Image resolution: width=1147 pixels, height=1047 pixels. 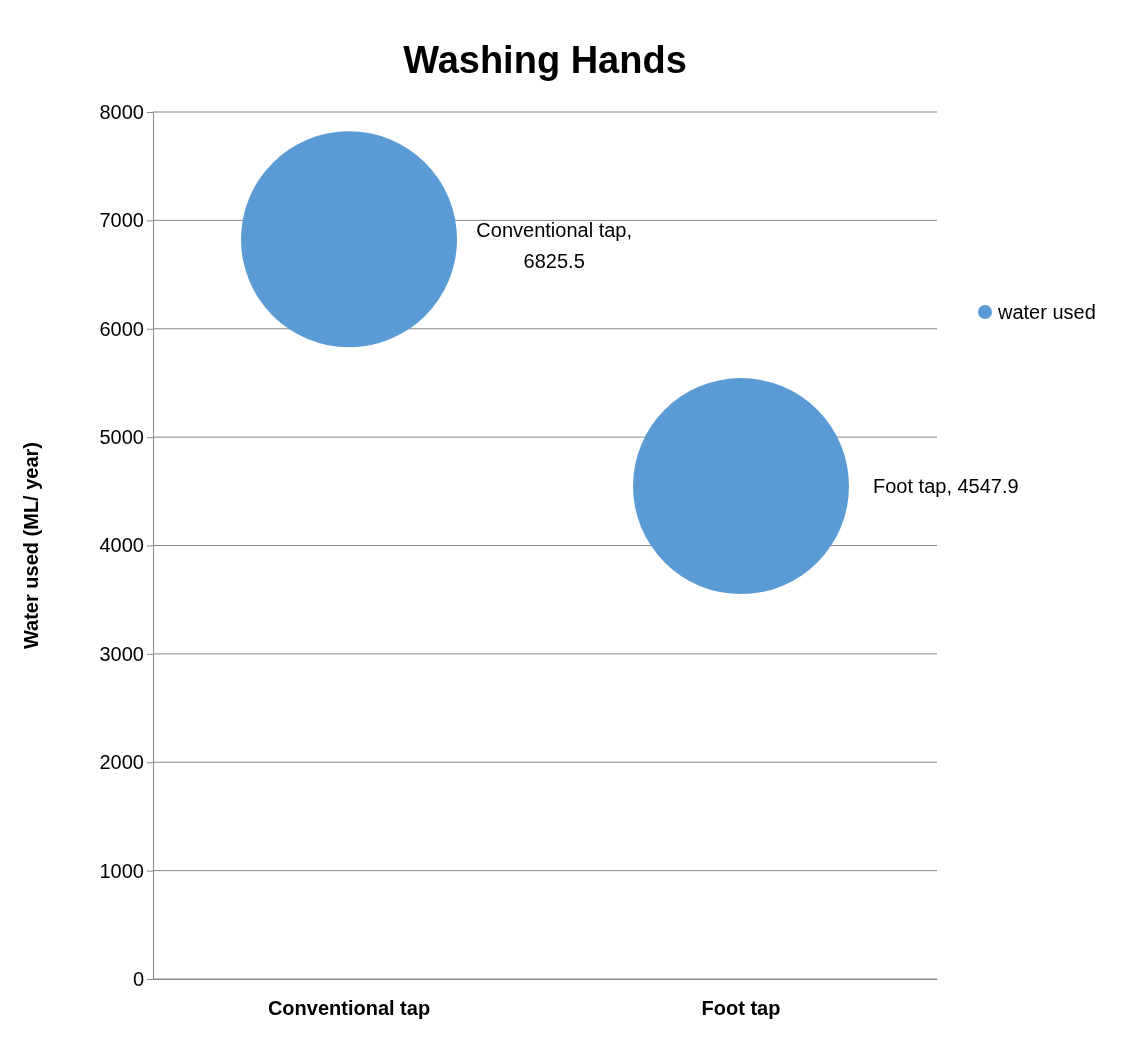 What do you see at coordinates (349, 1008) in the screenshot?
I see `x-tick-label: Conventional tap` at bounding box center [349, 1008].